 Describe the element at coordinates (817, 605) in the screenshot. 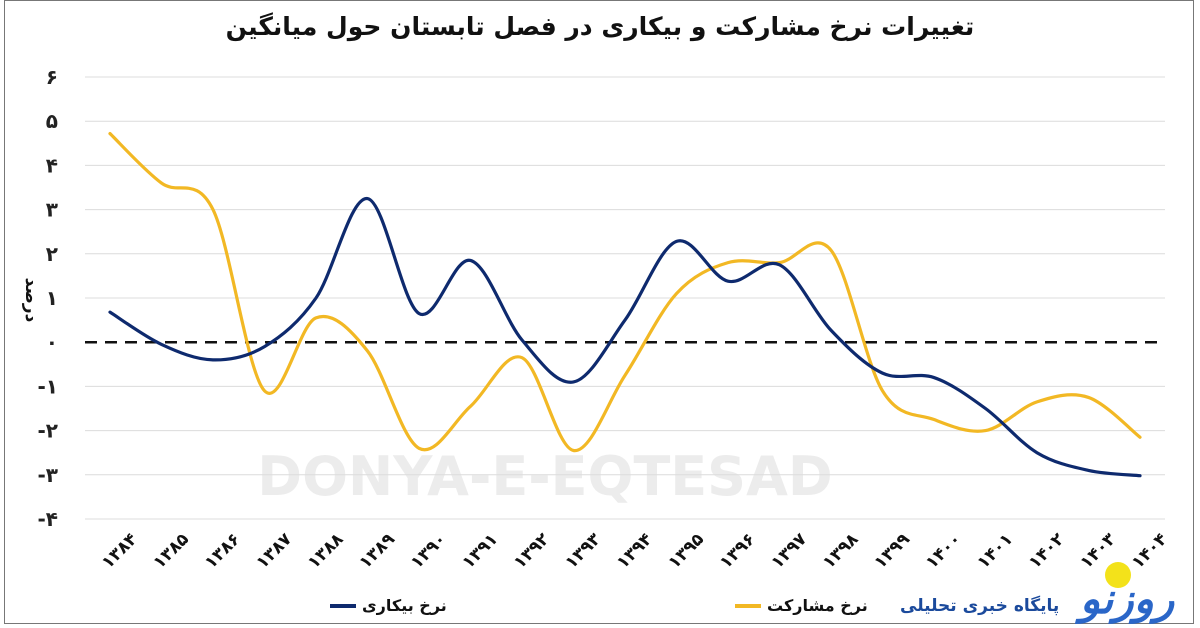

I see `legend-label: نرخ مشارکت` at that location.